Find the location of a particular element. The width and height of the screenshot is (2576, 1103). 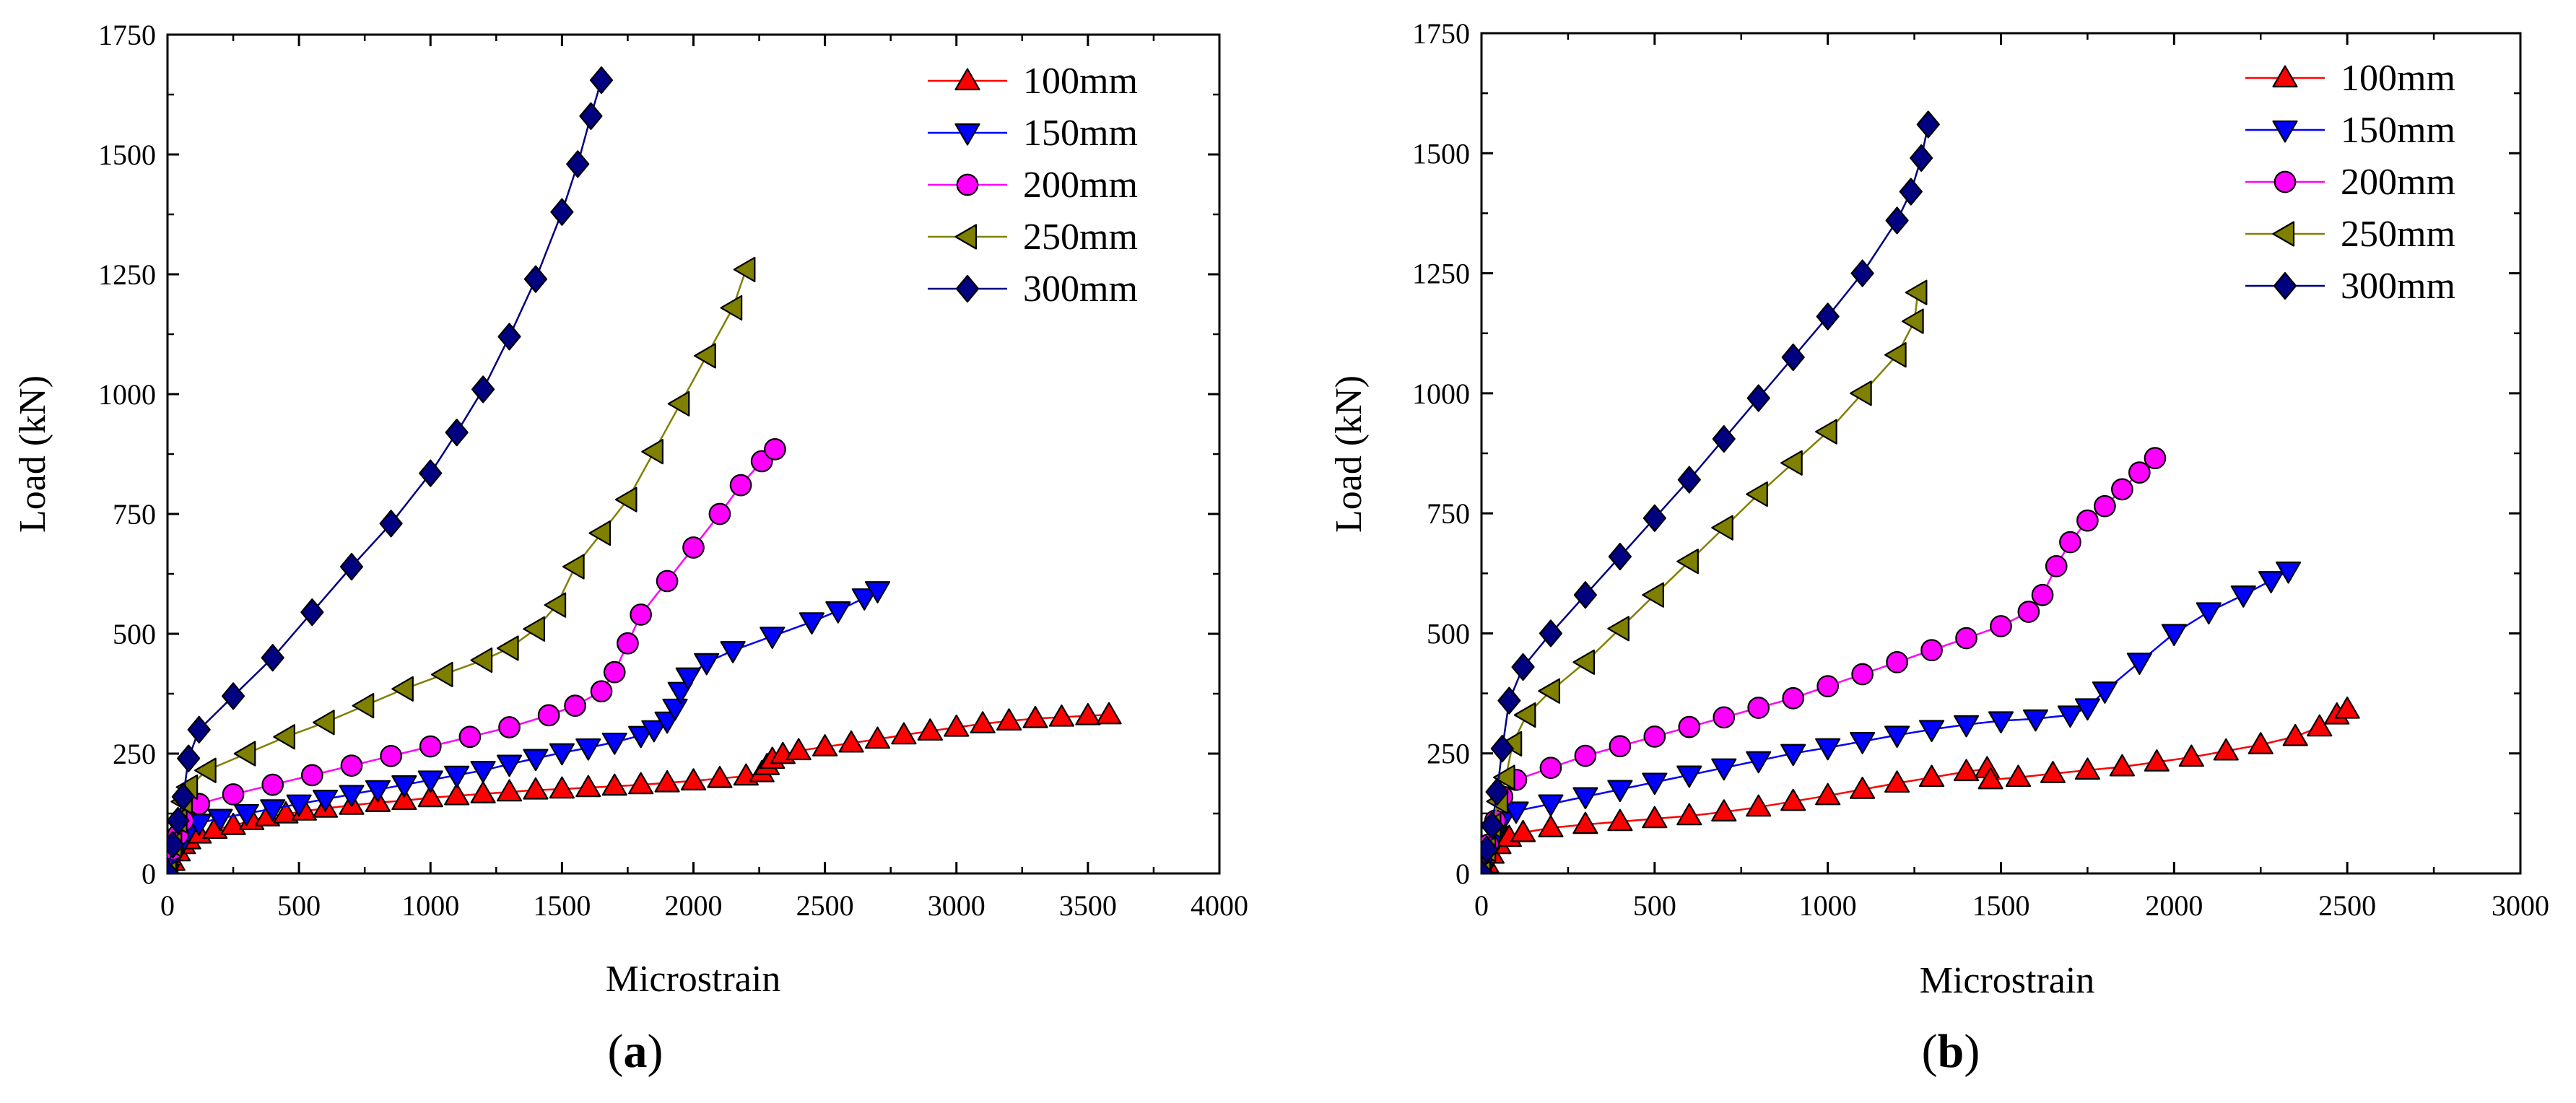

y-tick-label: 250 is located at coordinates (134, 754).